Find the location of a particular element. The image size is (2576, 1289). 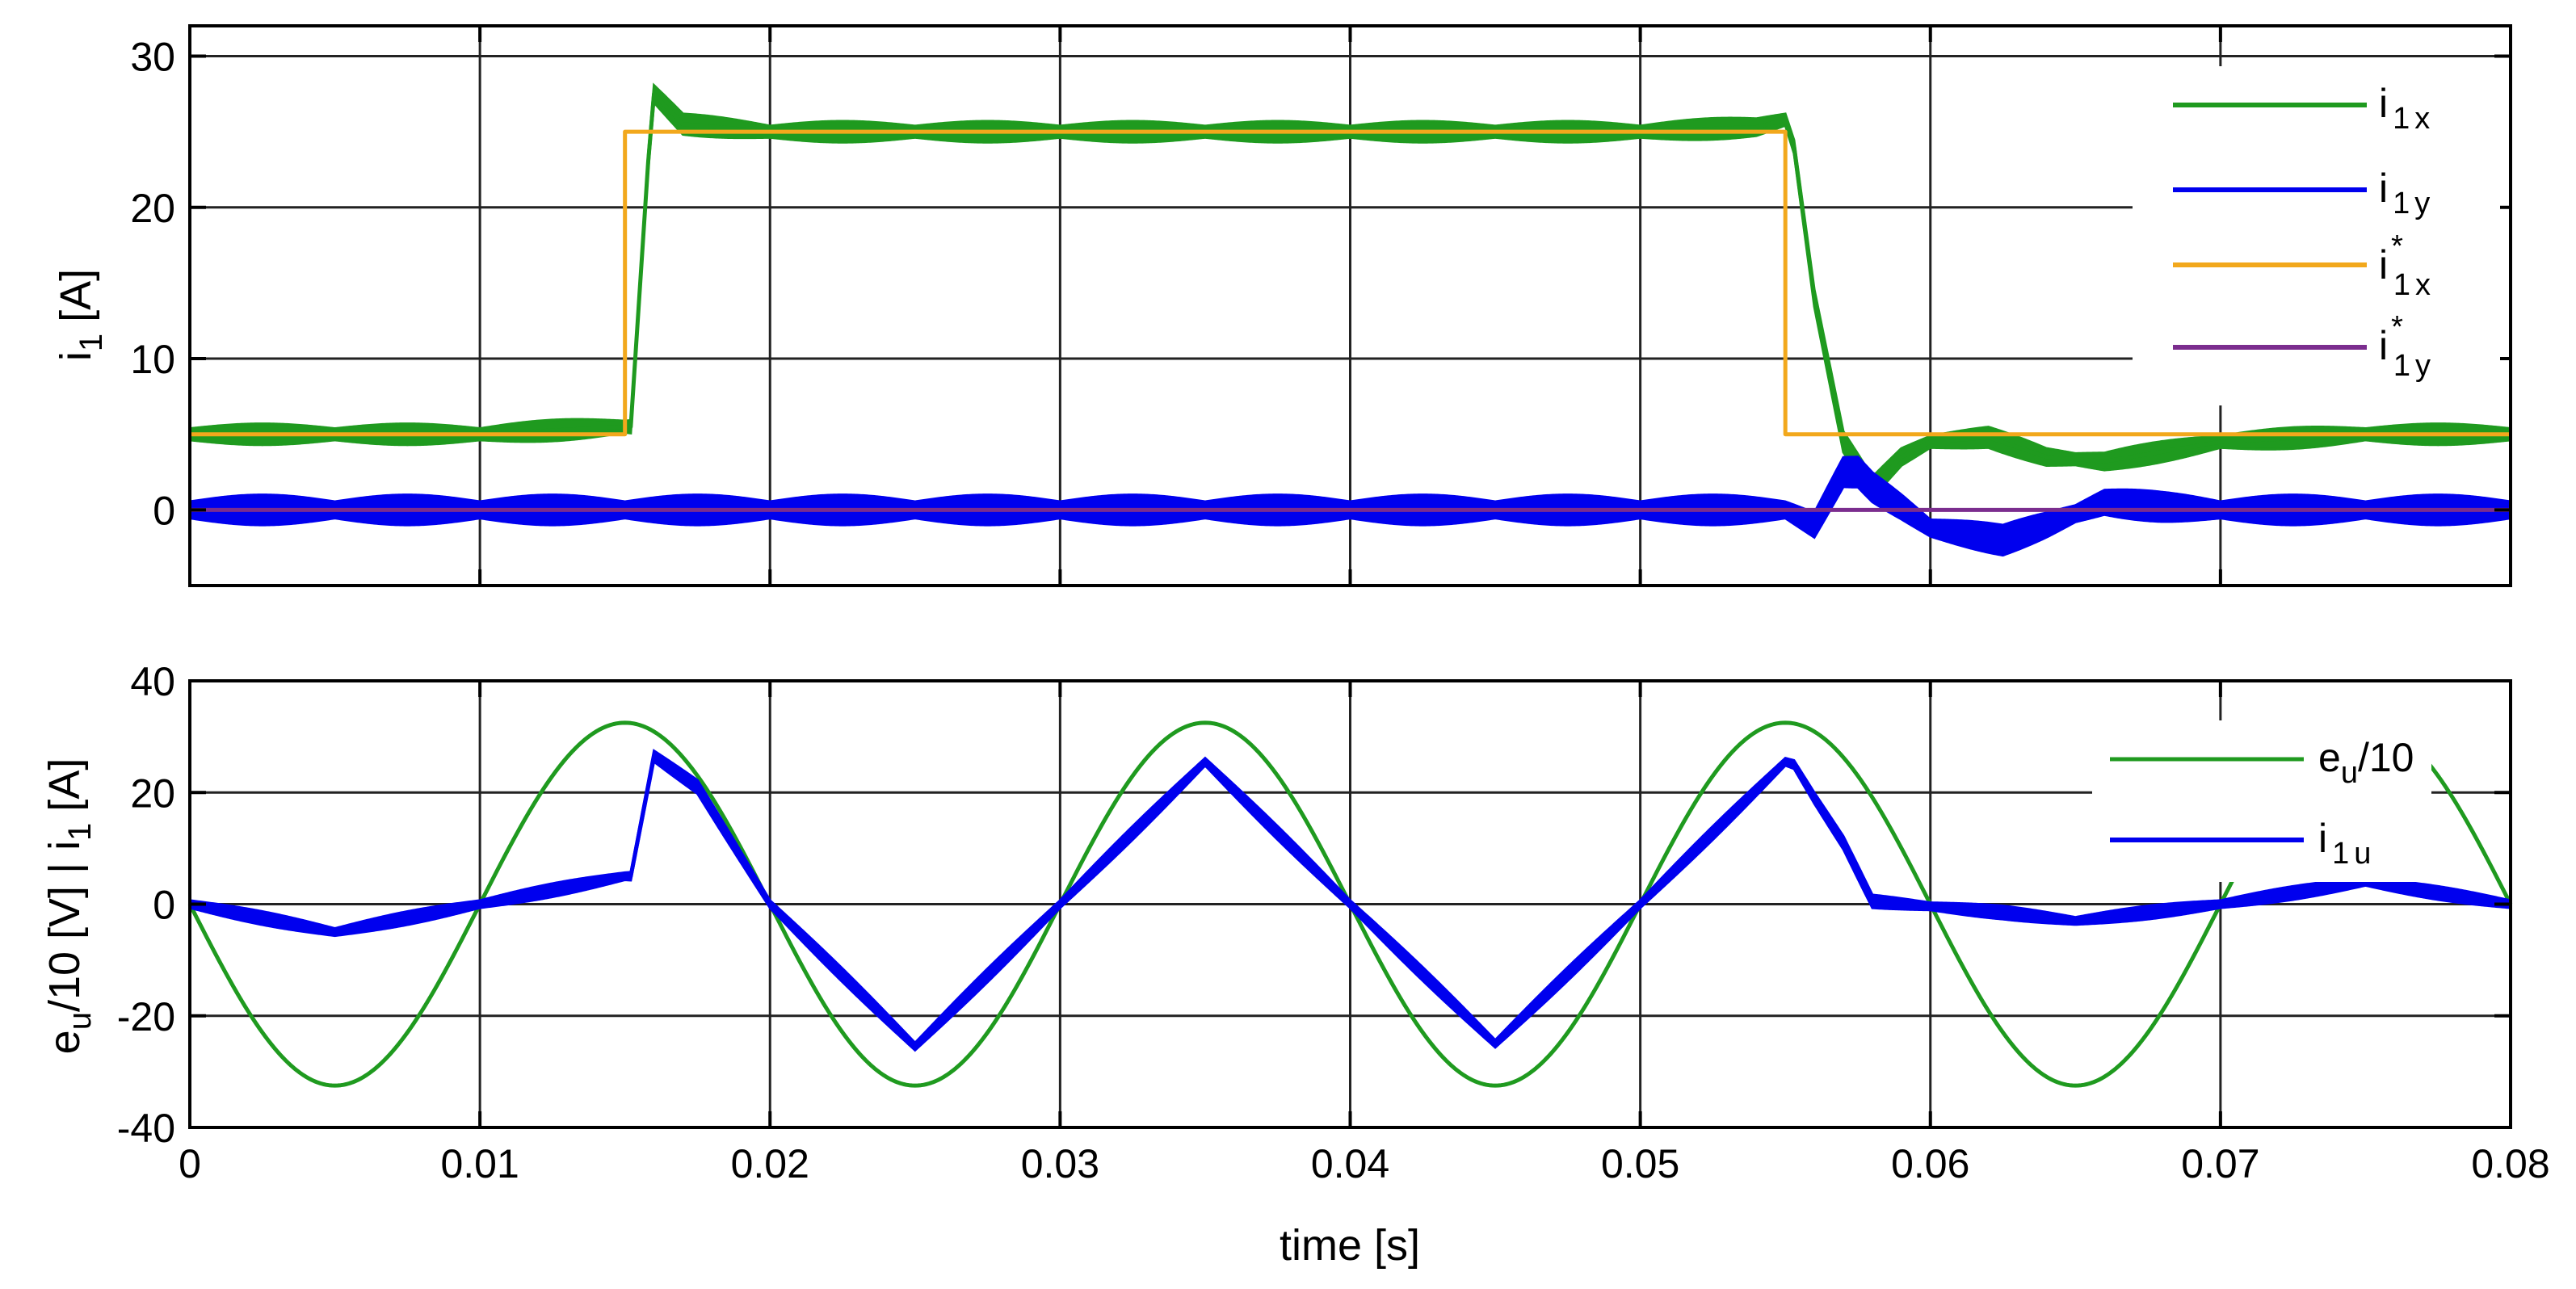

bottom-ylabel-unit: [A] is located at coordinates (65, 785).